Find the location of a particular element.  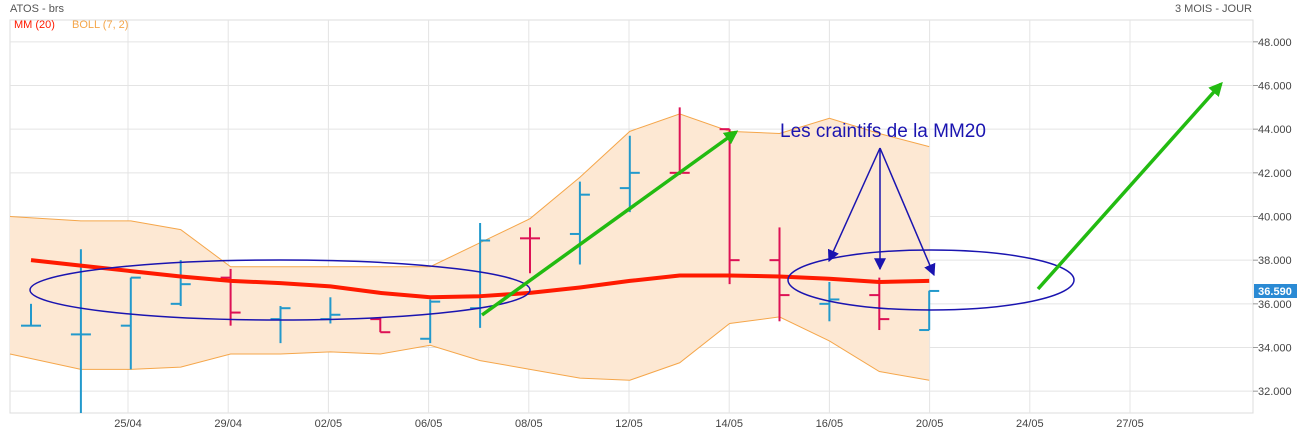

x-tick-label: 14/05 is located at coordinates (729, 424).